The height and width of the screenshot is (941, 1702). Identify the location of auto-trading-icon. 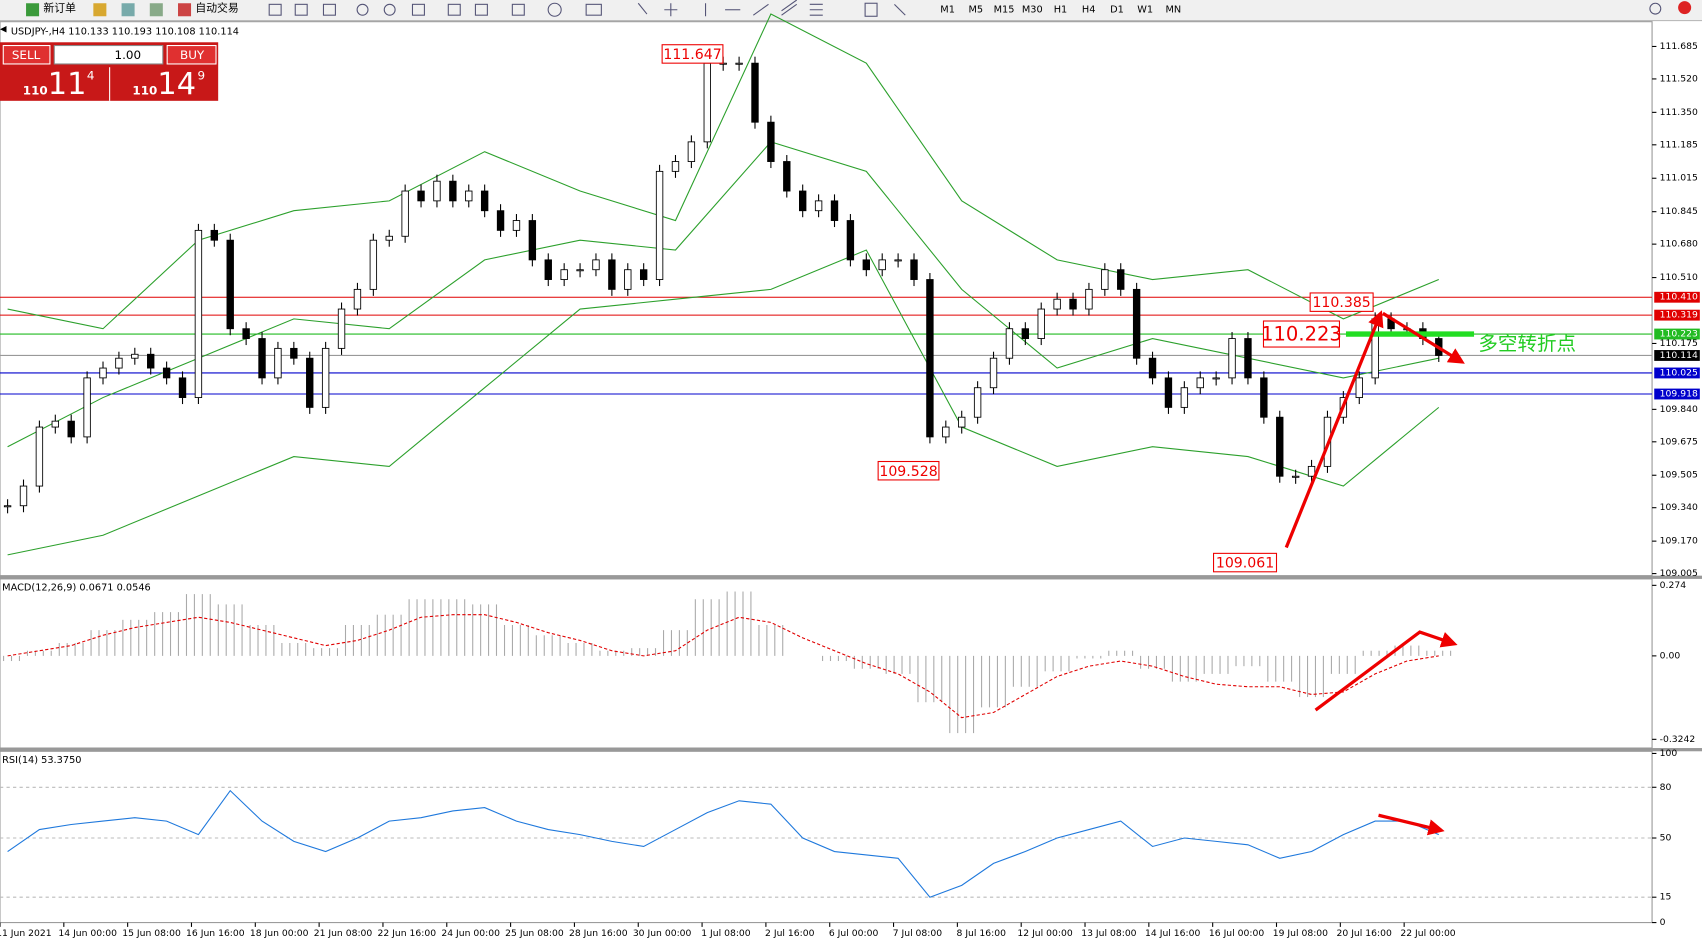
(185, 10).